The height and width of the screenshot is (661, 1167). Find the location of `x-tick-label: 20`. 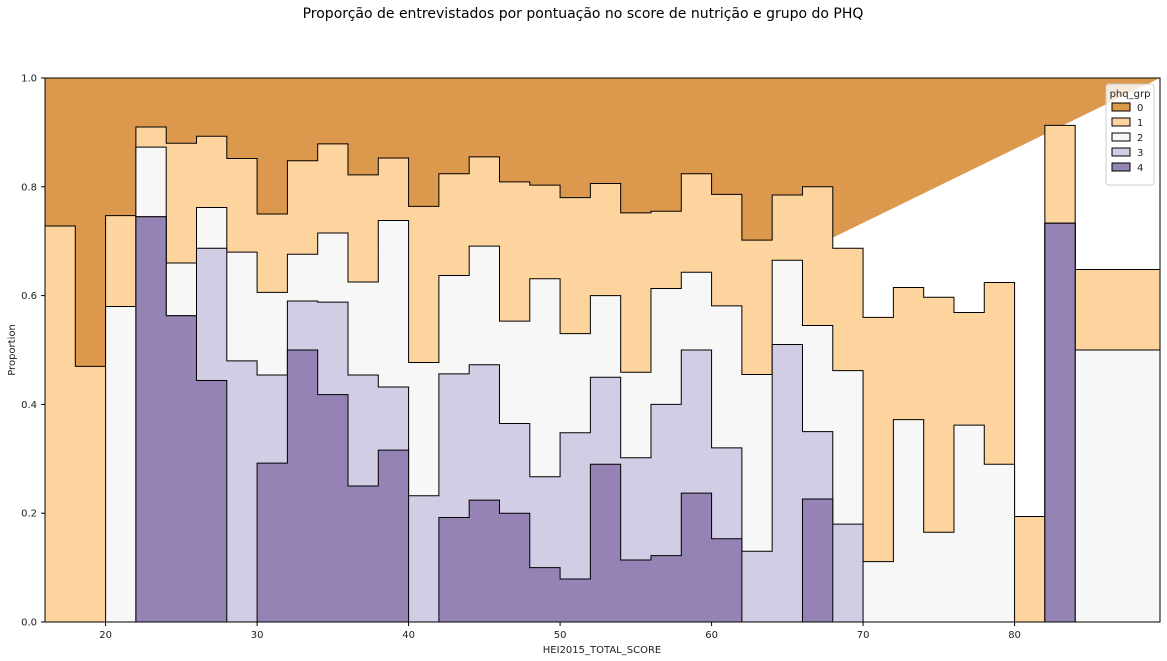

x-tick-label: 20 is located at coordinates (105, 635).